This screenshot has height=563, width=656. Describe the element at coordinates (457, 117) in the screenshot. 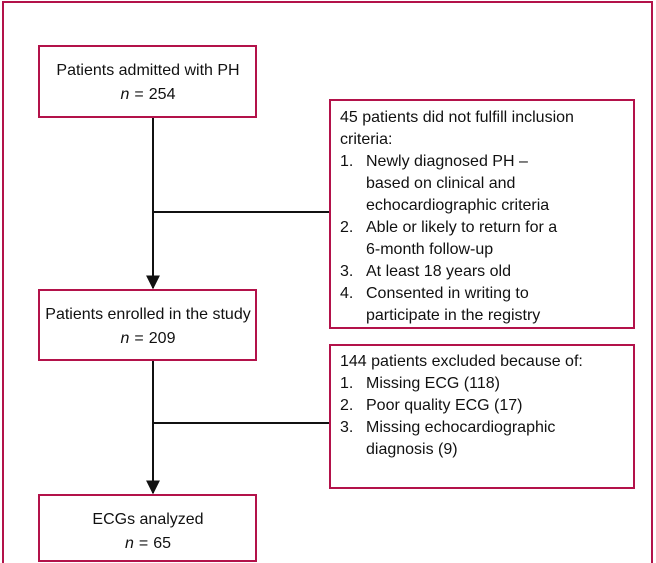

I see `exclusion-heading: 45 patients did not fulfill inclusion` at that location.